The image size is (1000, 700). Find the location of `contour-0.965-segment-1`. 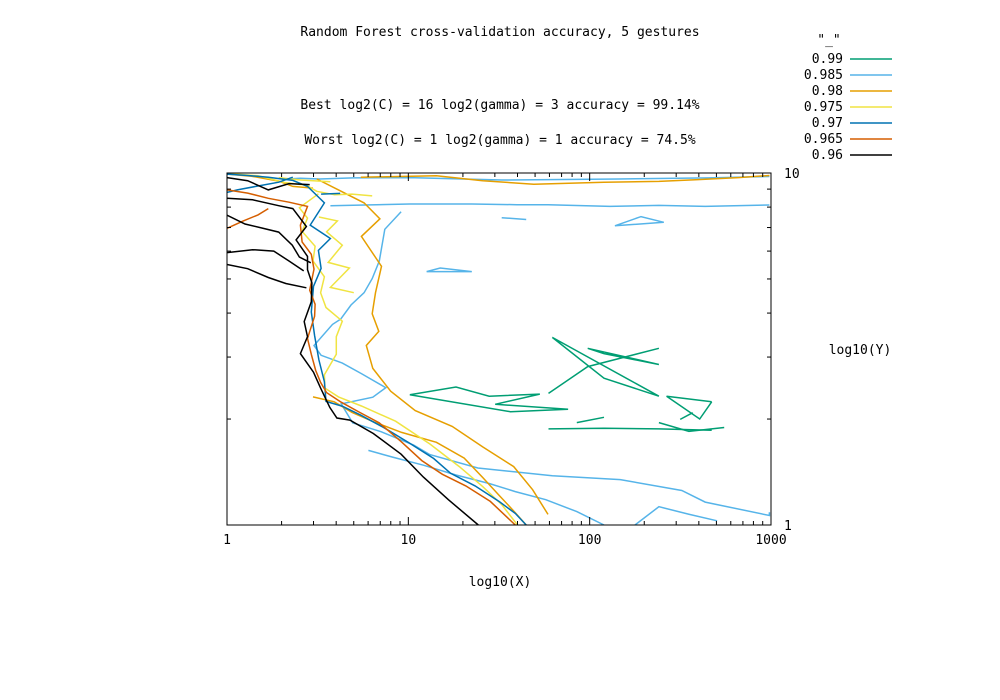

contour-0.965-segment-1 is located at coordinates (248, 218).